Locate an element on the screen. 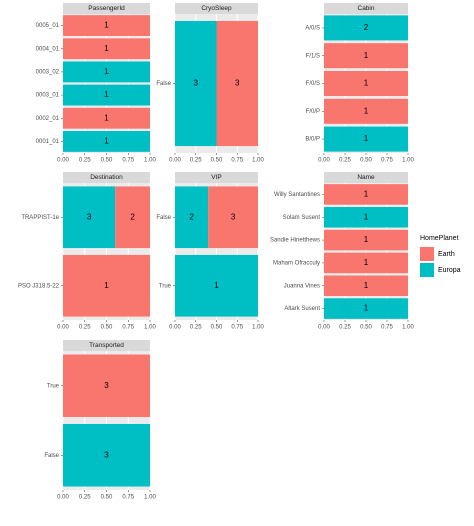 The width and height of the screenshot is (474, 526). y-tick-label: TRAPPIST-1e is located at coordinates (40, 218).